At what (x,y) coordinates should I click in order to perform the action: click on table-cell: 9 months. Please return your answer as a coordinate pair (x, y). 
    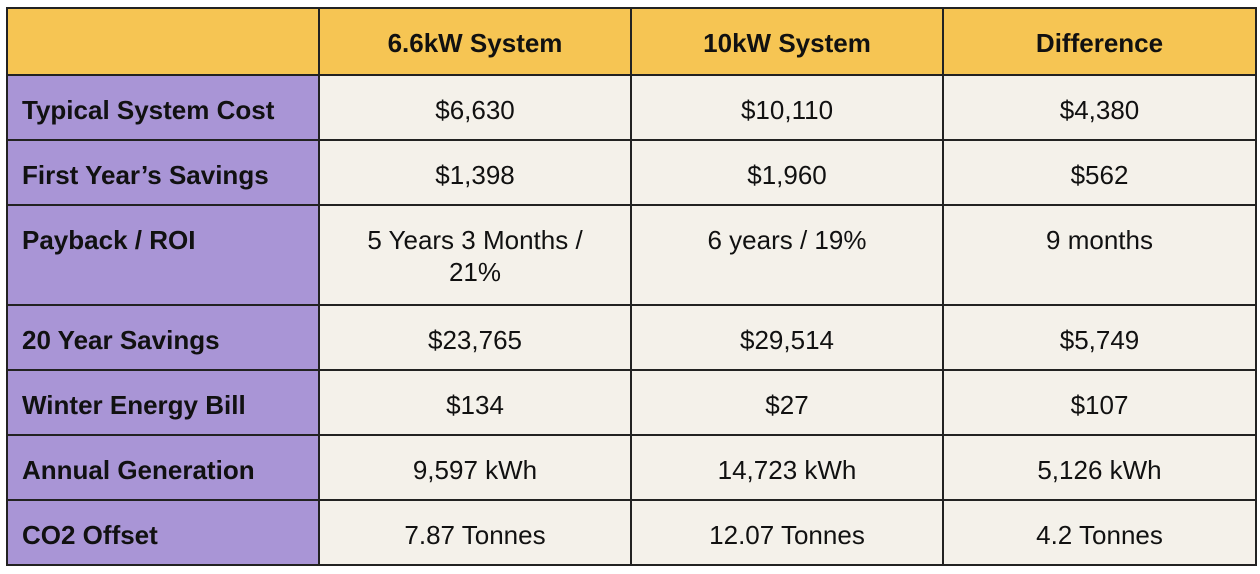
    Looking at the image, I should click on (1099, 255).